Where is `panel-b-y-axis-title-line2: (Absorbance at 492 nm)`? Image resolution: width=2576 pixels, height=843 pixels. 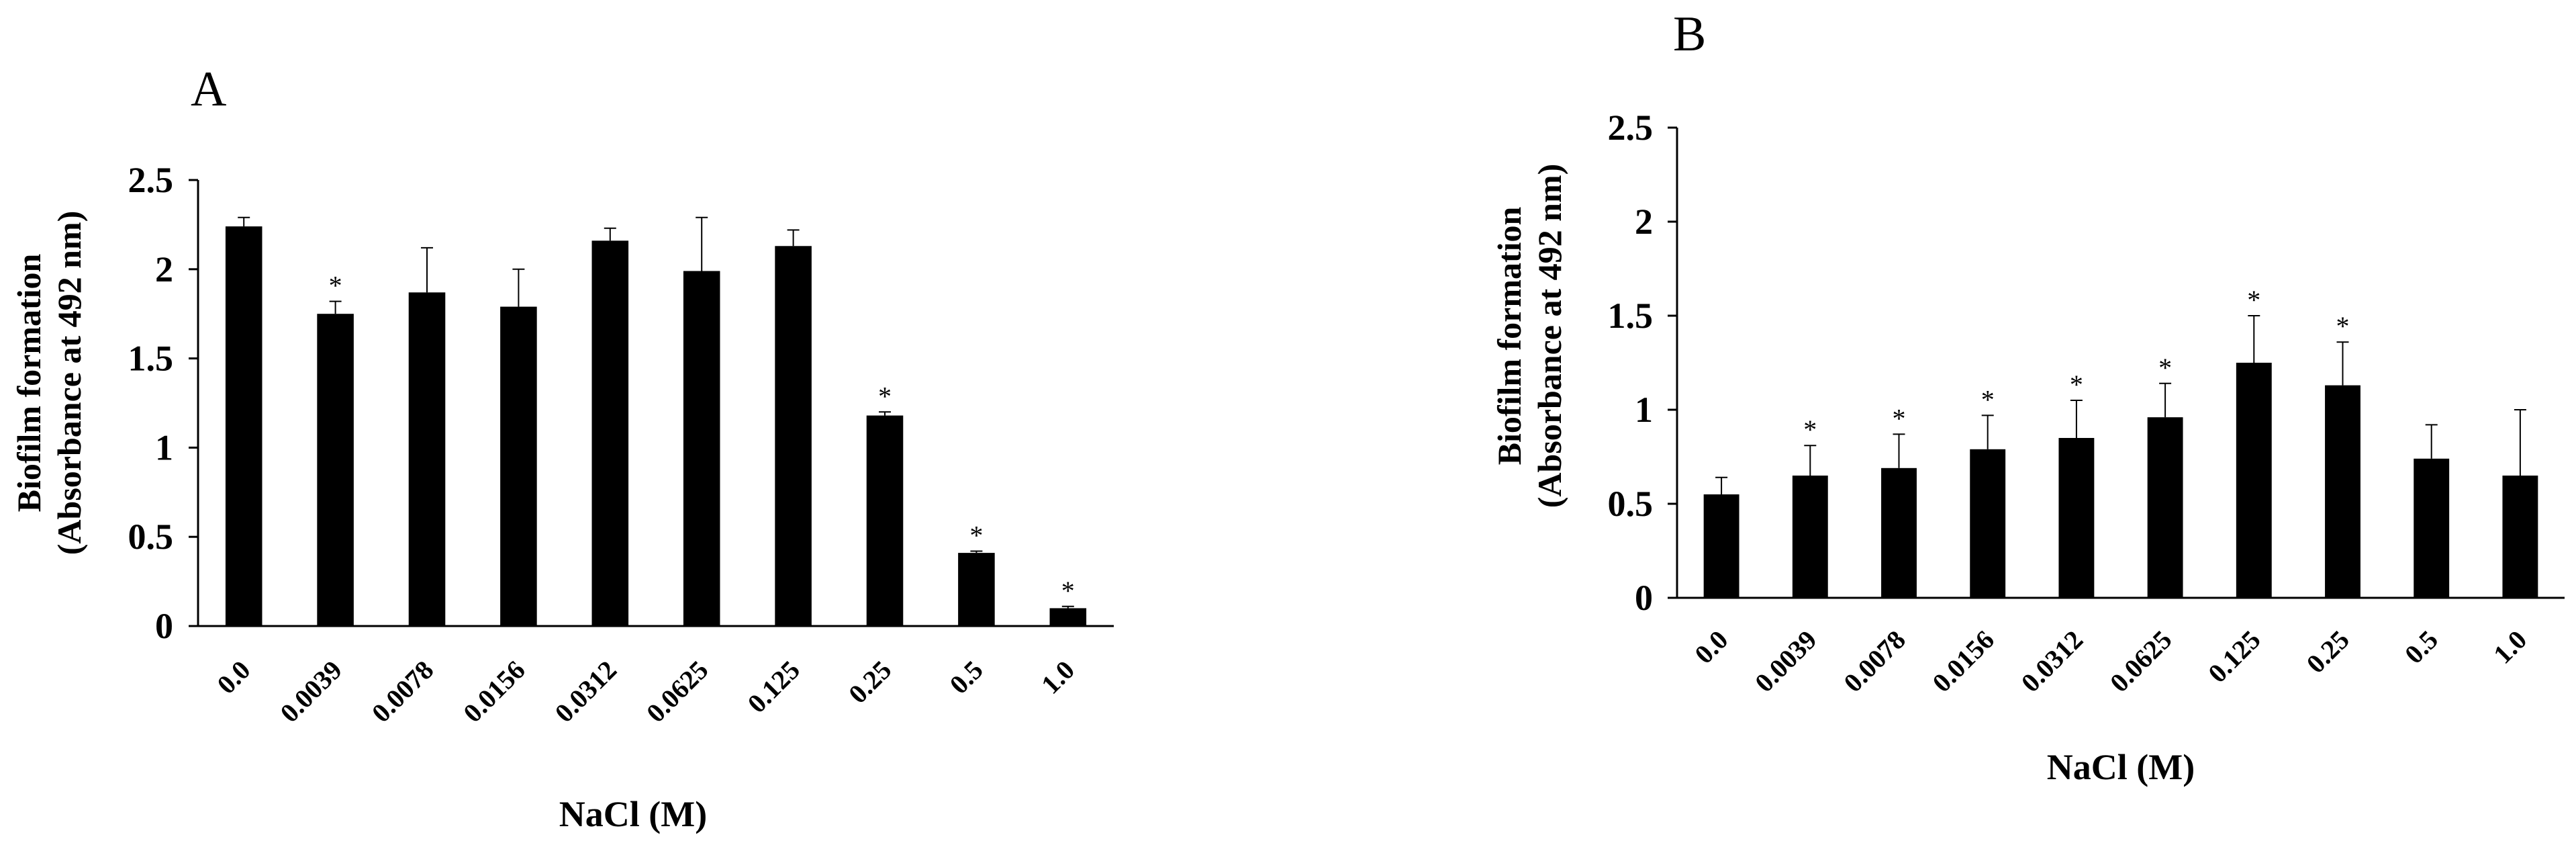 panel-b-y-axis-title-line2: (Absorbance at 492 nm) is located at coordinates (1550, 336).